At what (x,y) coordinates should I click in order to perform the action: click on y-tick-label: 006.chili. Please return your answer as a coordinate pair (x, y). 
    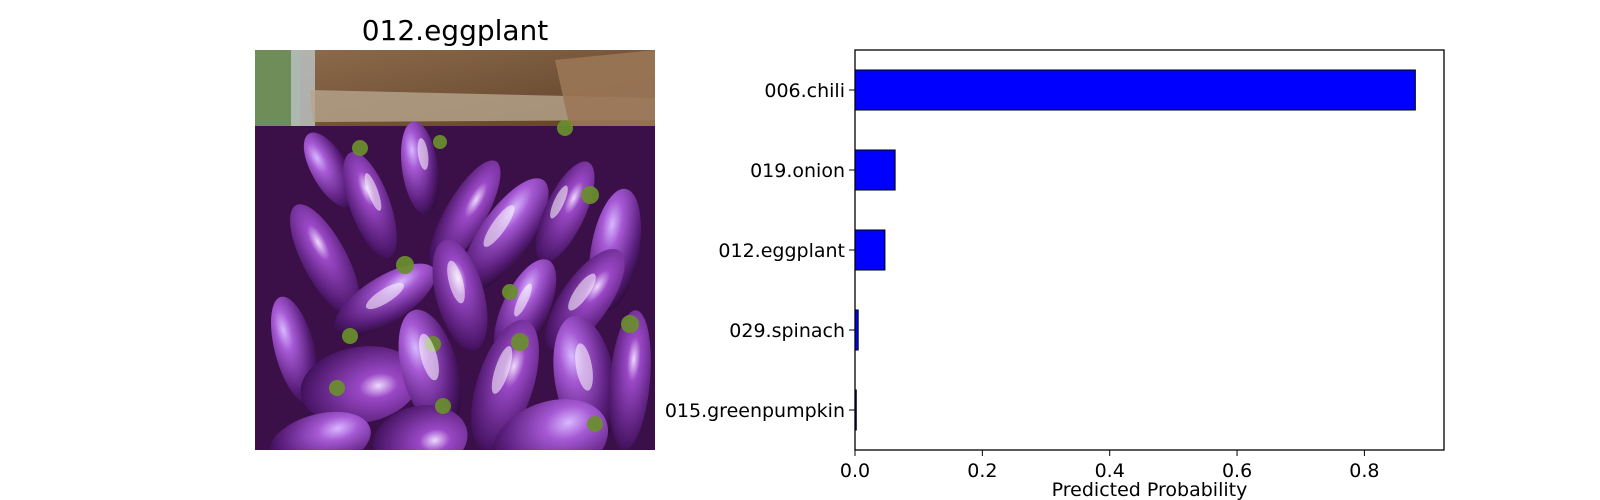
    Looking at the image, I should click on (804, 91).